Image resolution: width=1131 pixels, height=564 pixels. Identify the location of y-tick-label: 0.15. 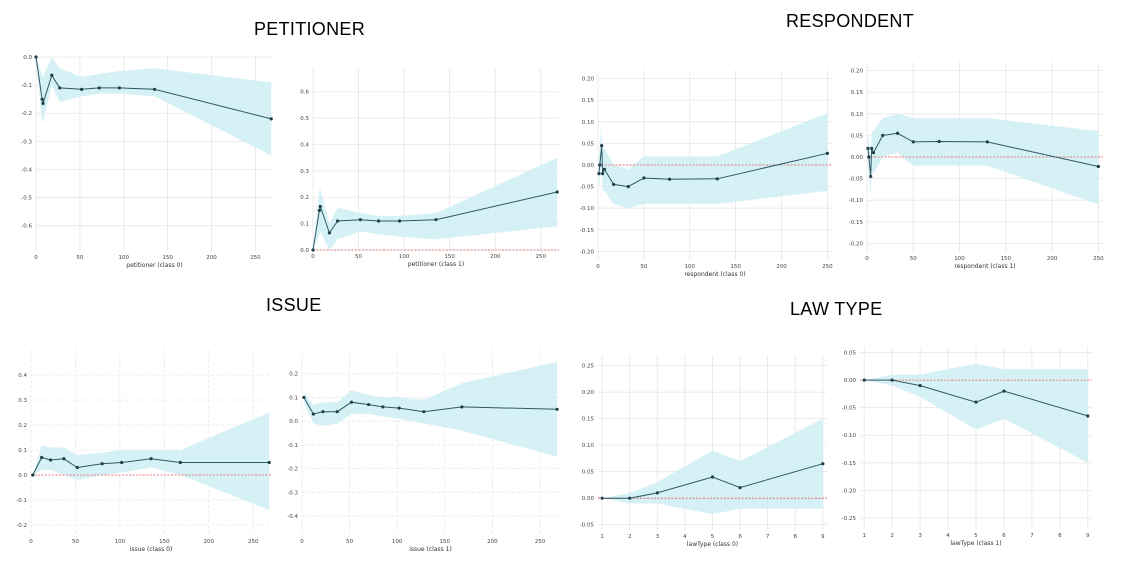
(857, 93).